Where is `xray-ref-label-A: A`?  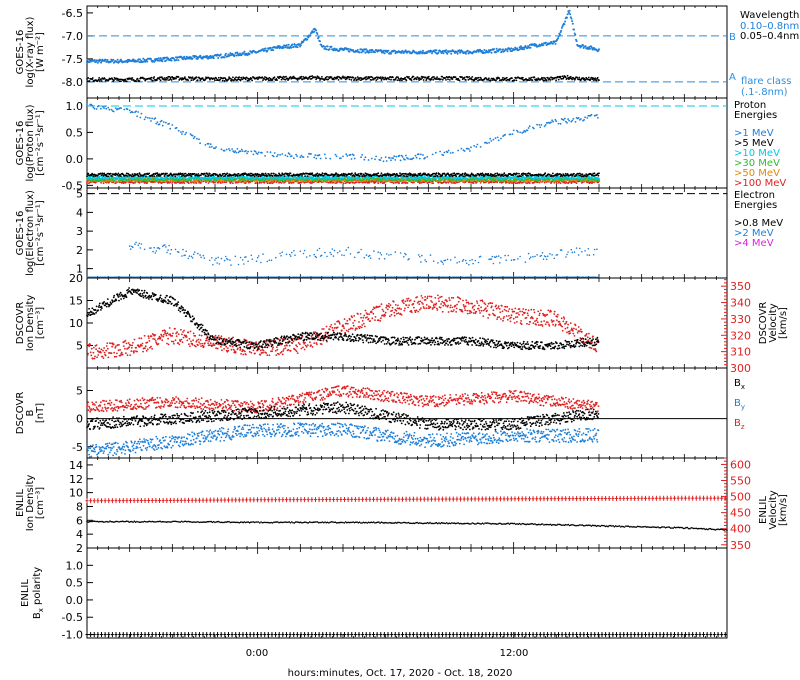 xray-ref-label-A: A is located at coordinates (732, 77).